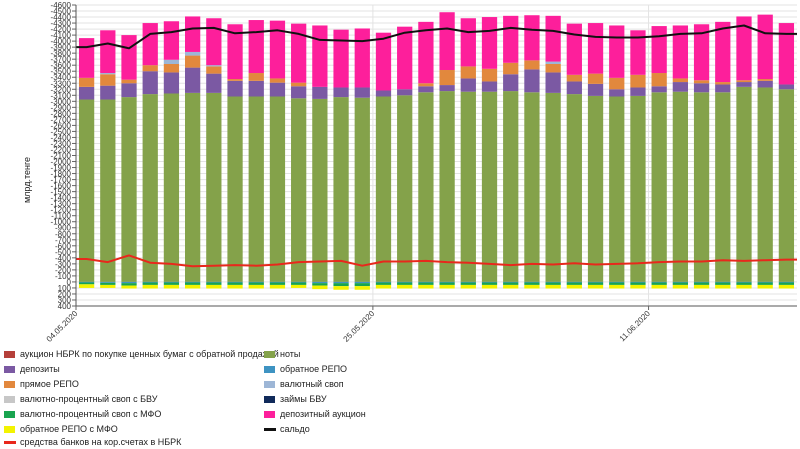 Image resolution: width=800 pixels, height=449 pixels. Describe the element at coordinates (290, 354) in the screenshot. I see `legend-label: ноты` at that location.